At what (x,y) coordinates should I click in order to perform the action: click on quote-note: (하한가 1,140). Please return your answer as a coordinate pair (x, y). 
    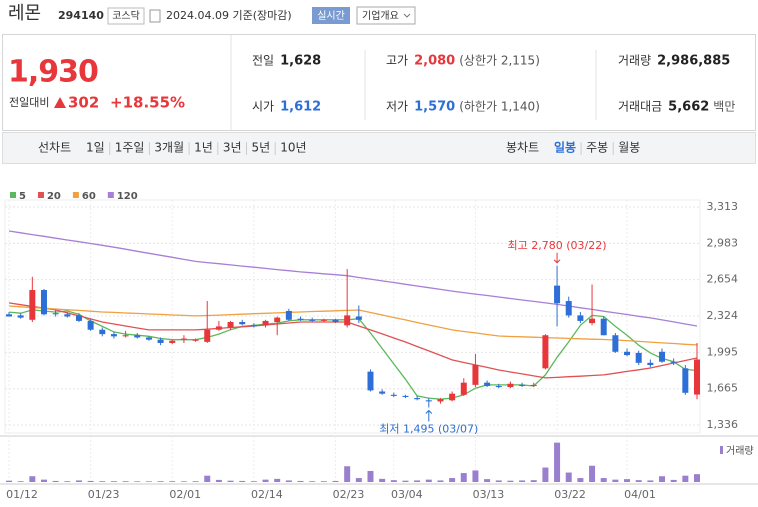
    Looking at the image, I should click on (499, 107).